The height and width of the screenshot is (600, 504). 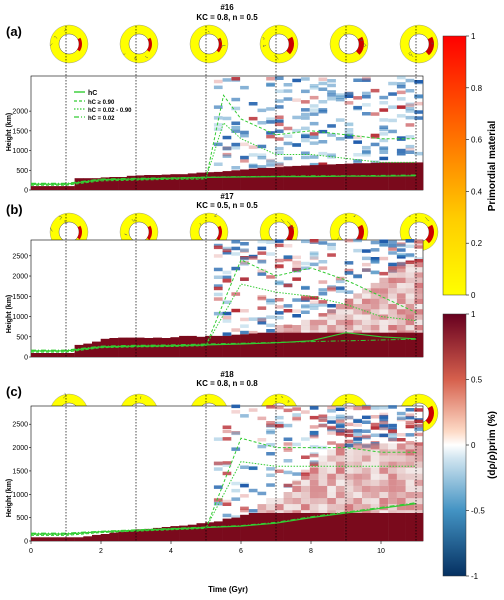 What do you see at coordinates (14, 209) in the screenshot?
I see `panel-letter: (b)` at bounding box center [14, 209].